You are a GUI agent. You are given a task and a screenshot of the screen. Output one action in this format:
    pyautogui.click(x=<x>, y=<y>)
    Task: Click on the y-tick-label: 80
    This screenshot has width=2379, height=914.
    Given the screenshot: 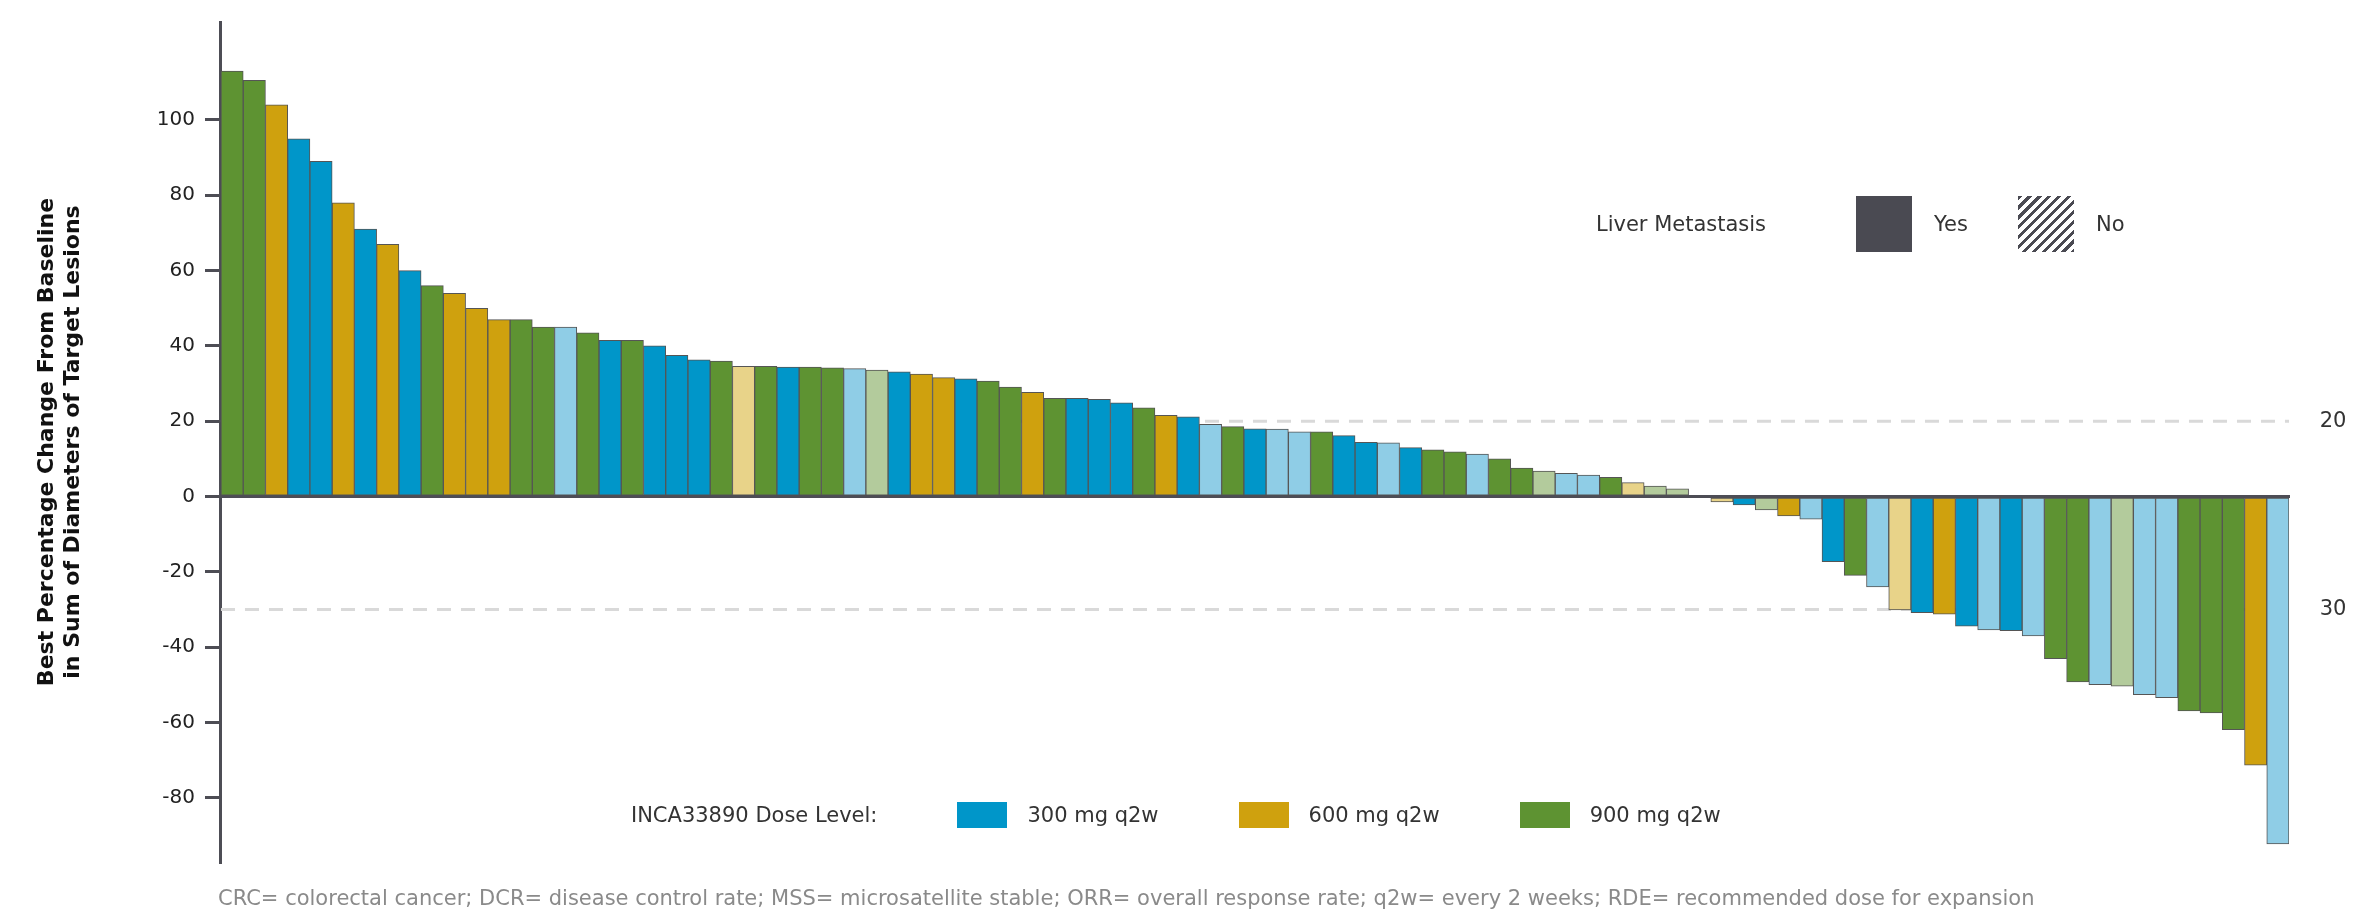 What is the action you would take?
    pyautogui.click(x=182, y=193)
    